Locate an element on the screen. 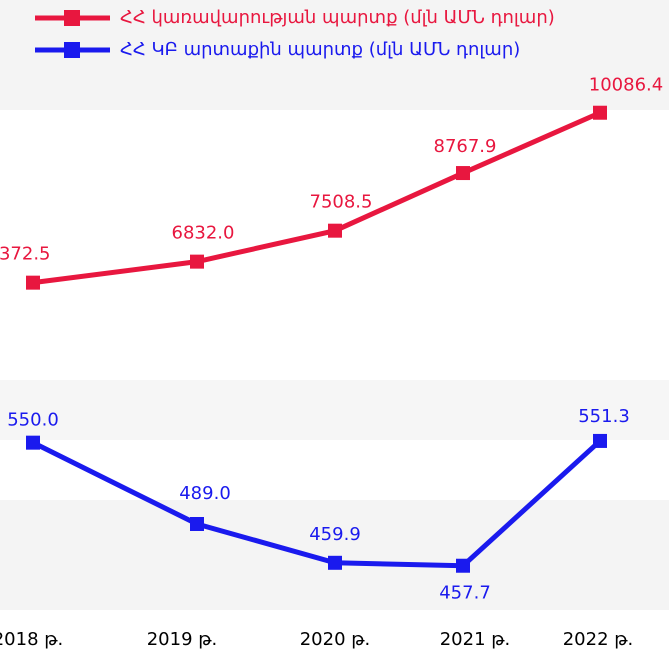  x-tick-label: 2020 թ. is located at coordinates (335, 639).